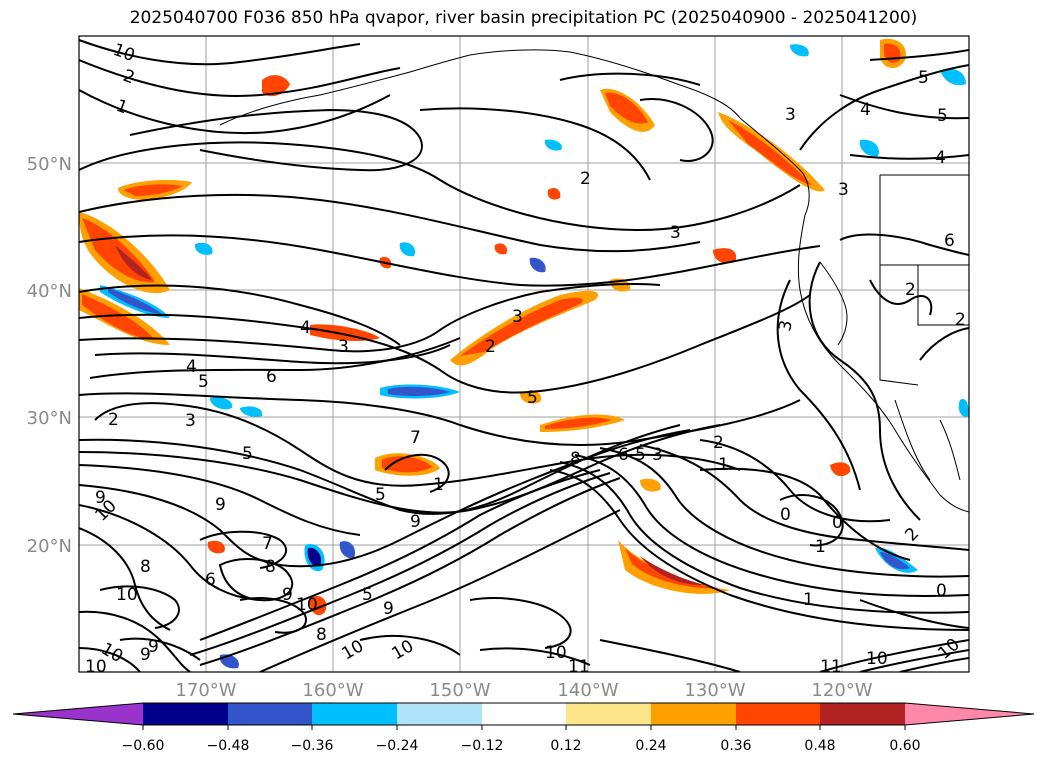  What do you see at coordinates (482, 746) in the screenshot?
I see `colorbar-tick-label: −0.12` at bounding box center [482, 746].